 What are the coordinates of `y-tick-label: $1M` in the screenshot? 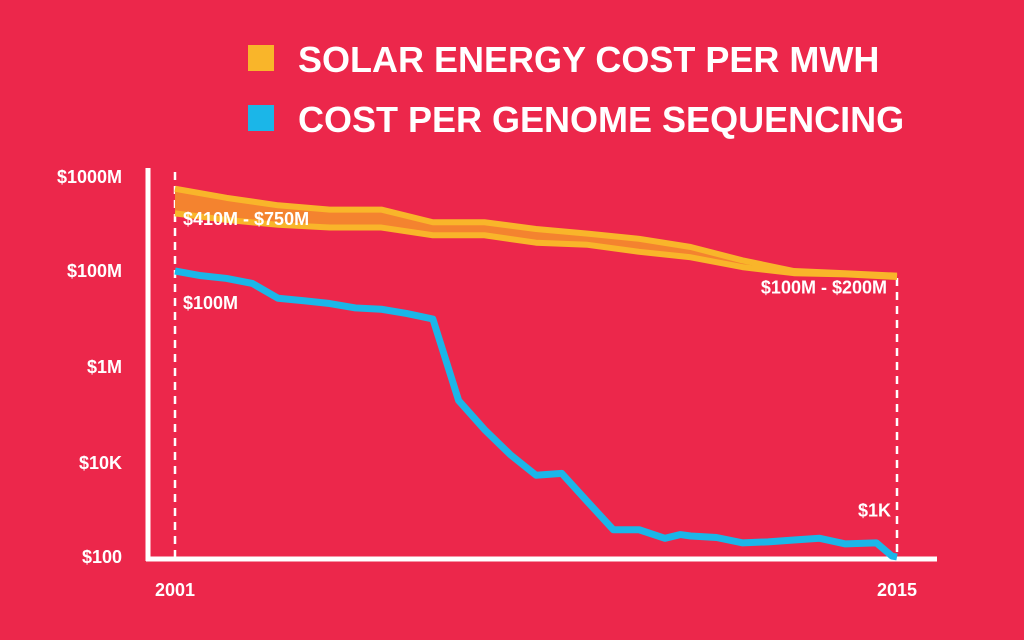 It's located at (104, 367).